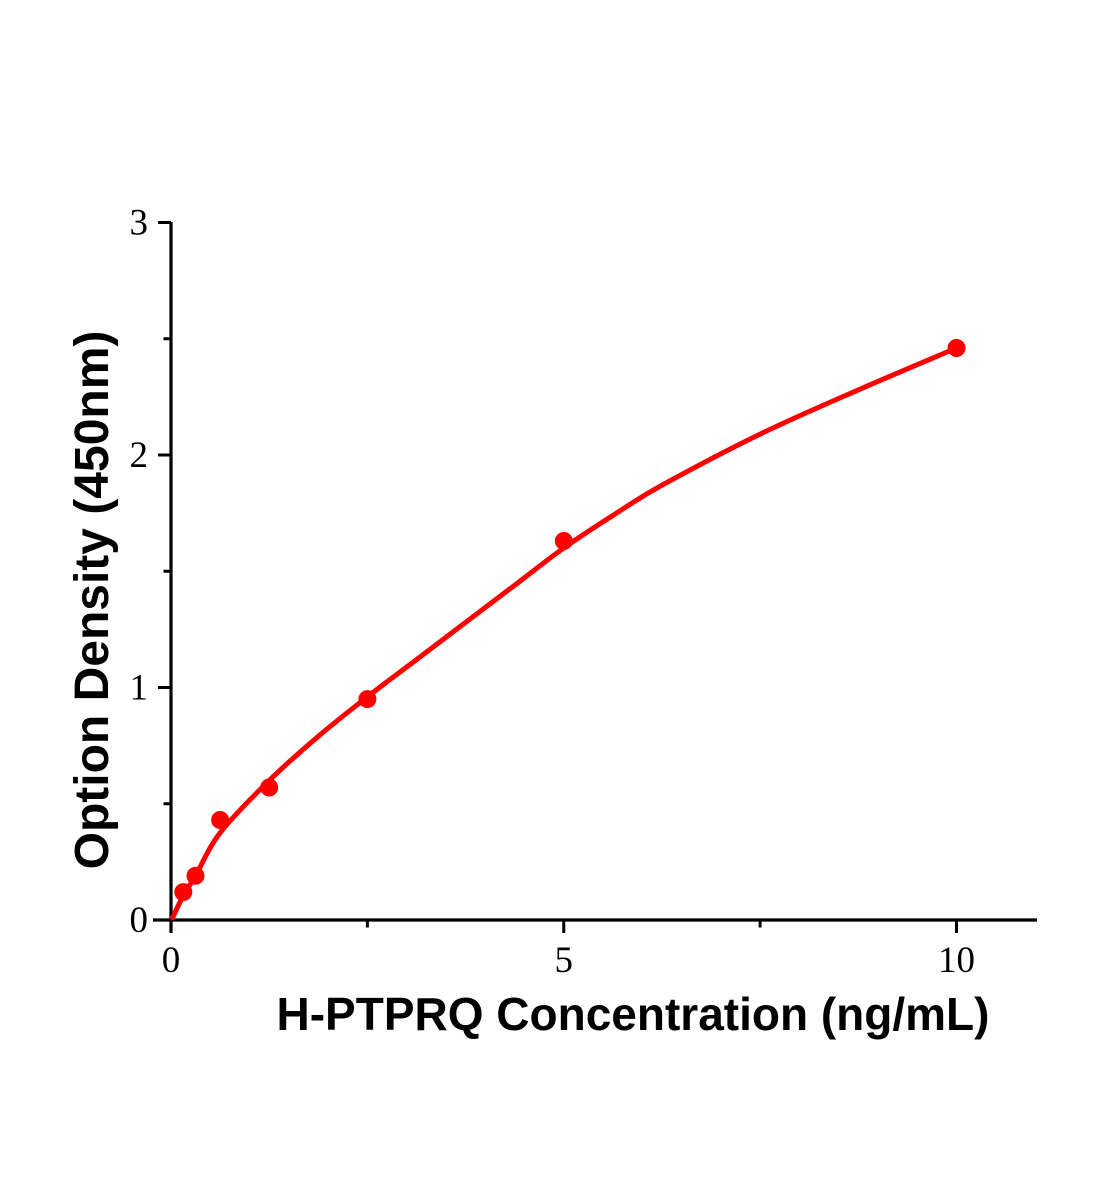 Image resolution: width=1104 pixels, height=1200 pixels. I want to click on y-axis-title: Option Density (450nm), so click(92, 600).